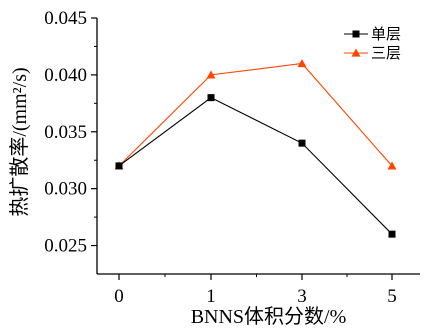 This screenshot has width=434, height=333. I want to click on y-tick-label: 0.035, so click(65, 132).